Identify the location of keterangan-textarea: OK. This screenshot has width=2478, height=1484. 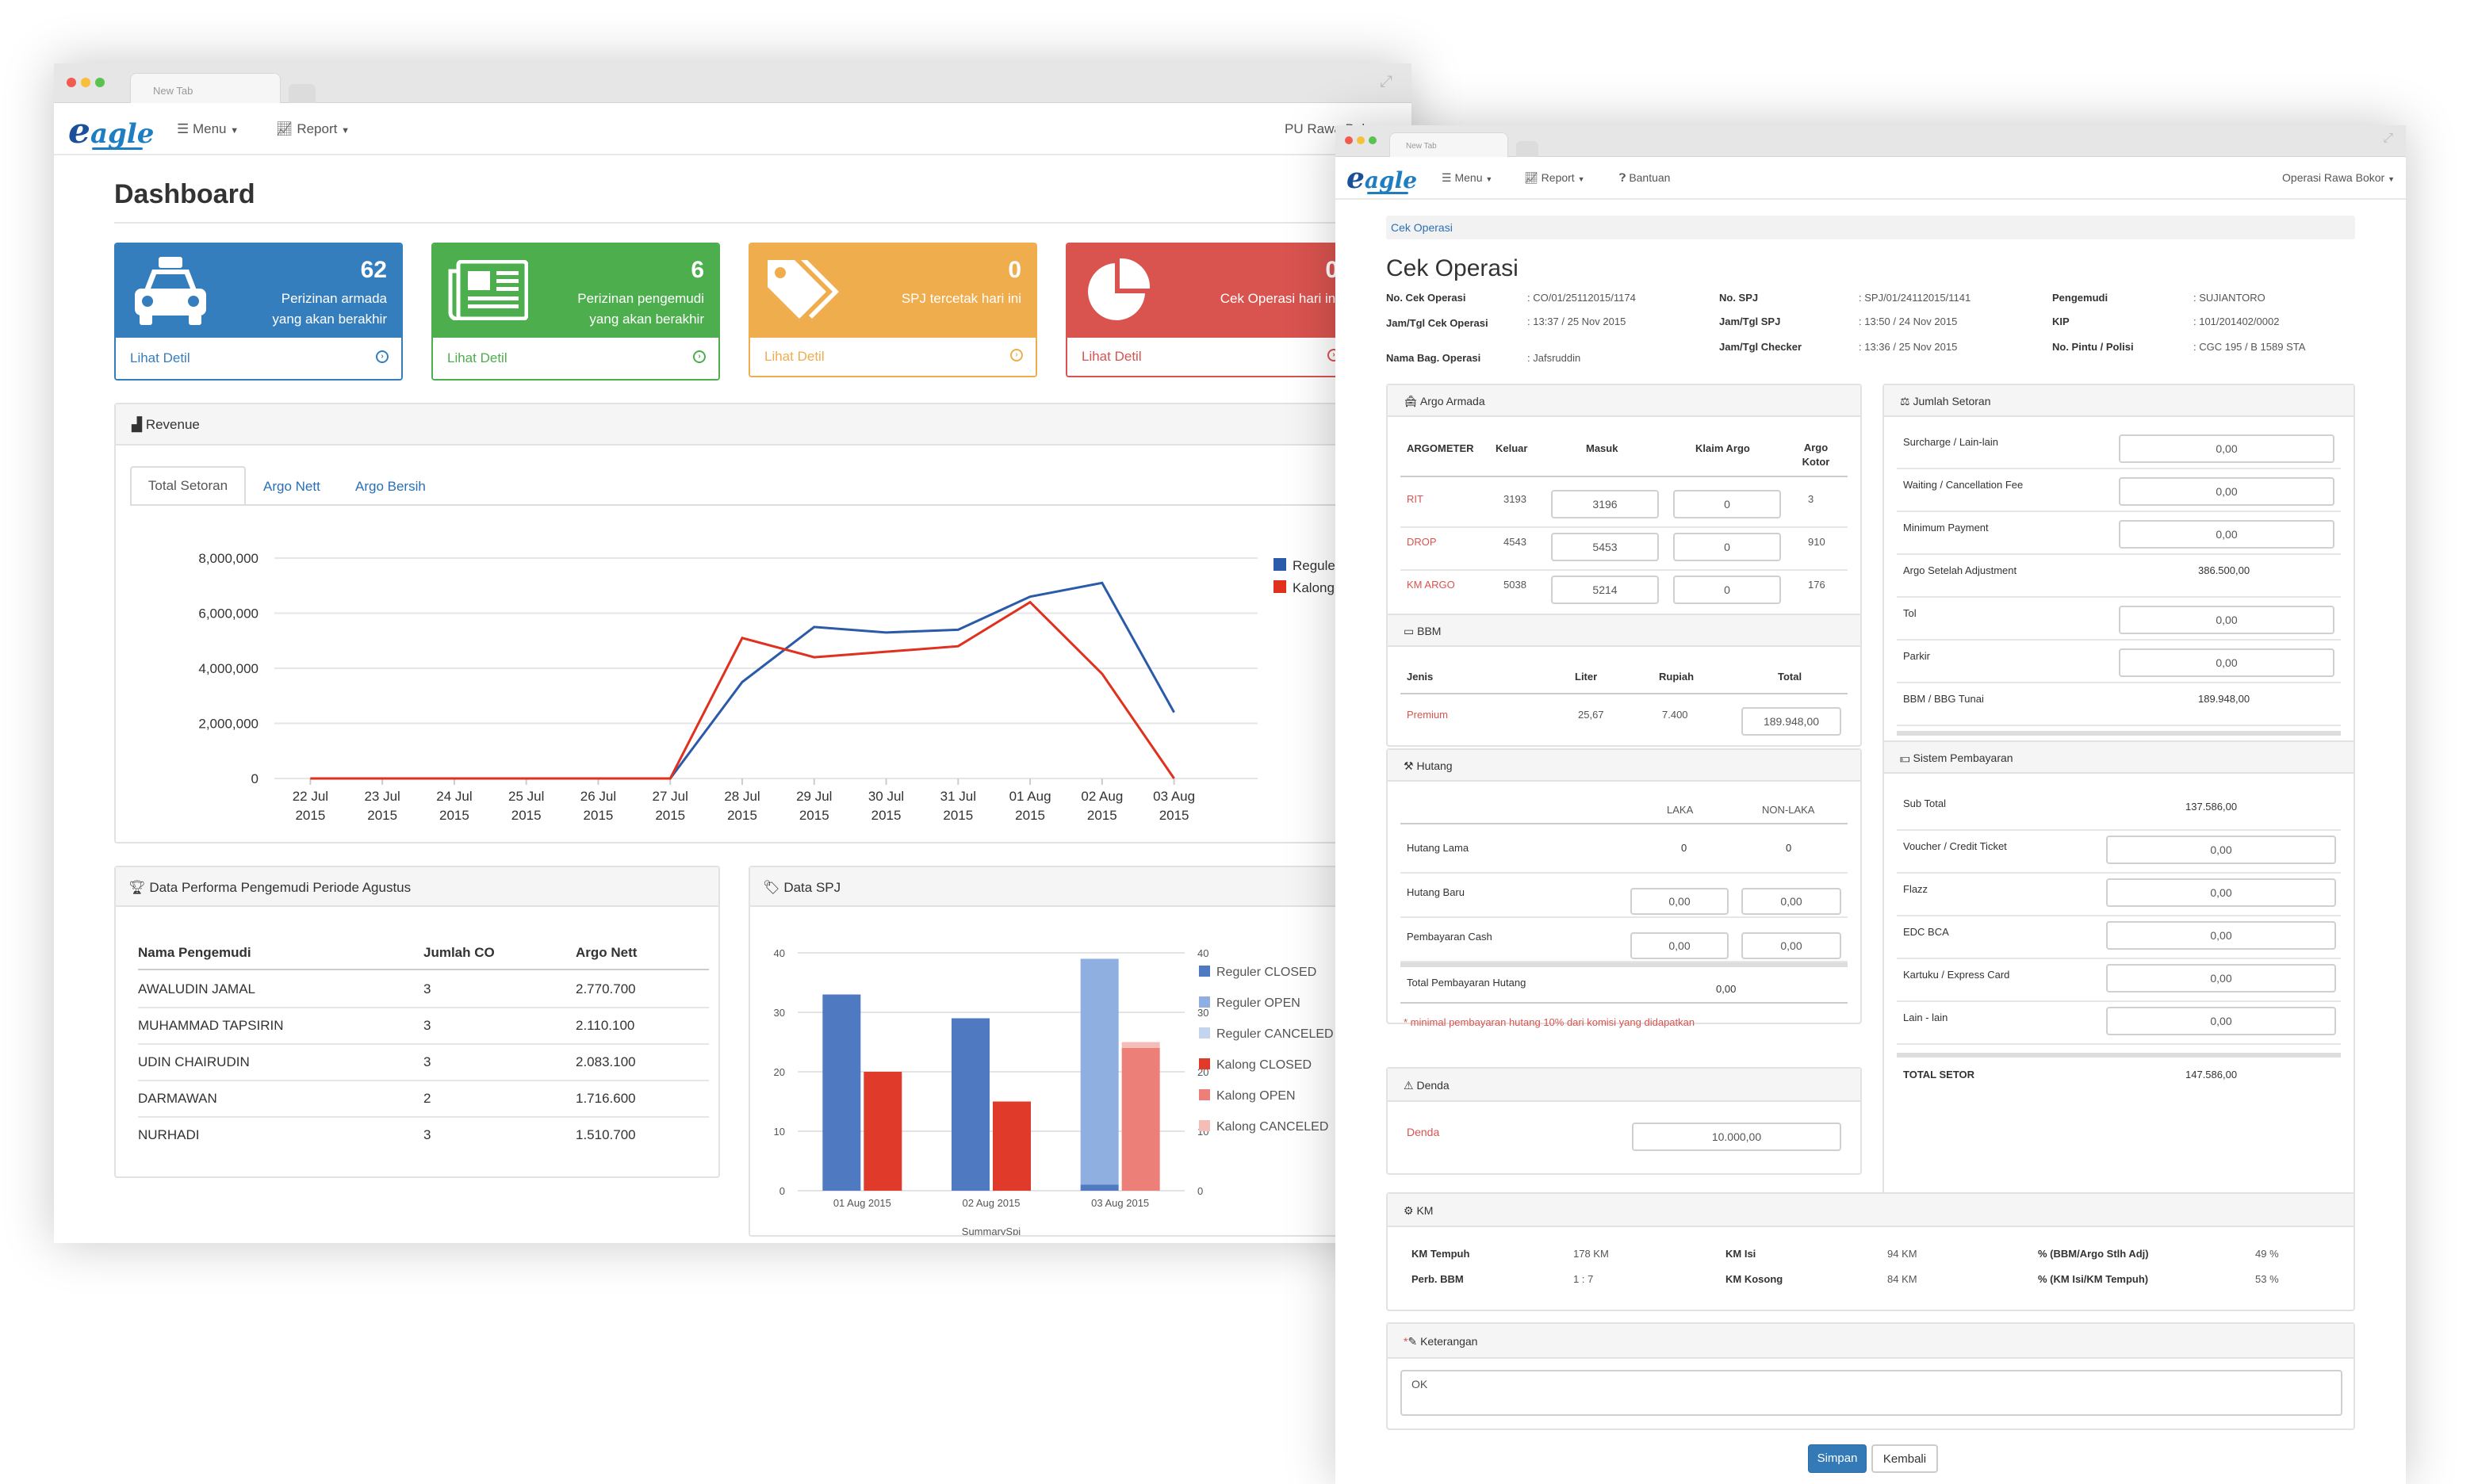
(1871, 1393).